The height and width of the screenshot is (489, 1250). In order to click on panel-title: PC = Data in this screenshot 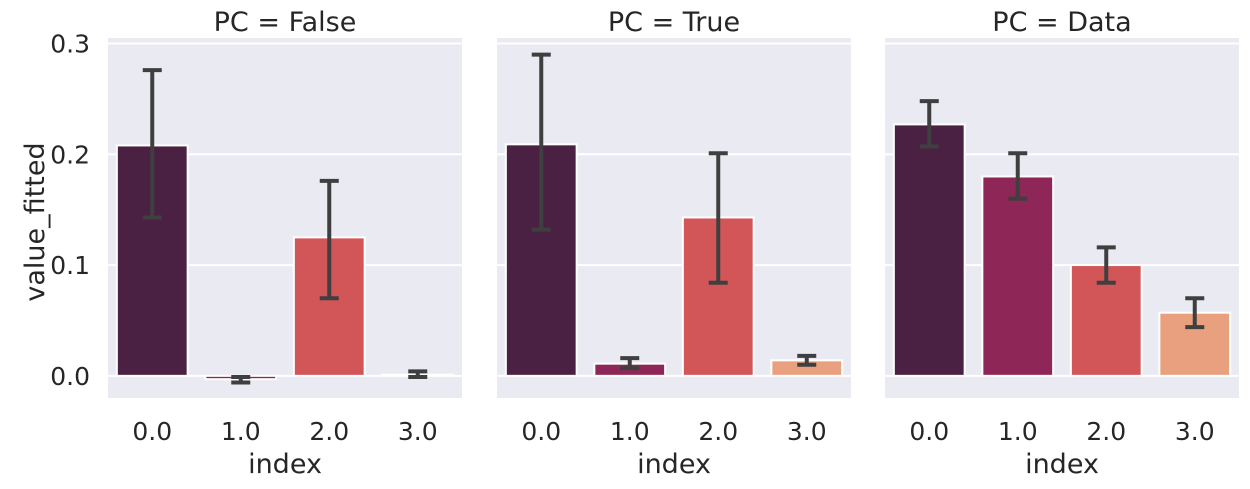, I will do `click(1061, 22)`.